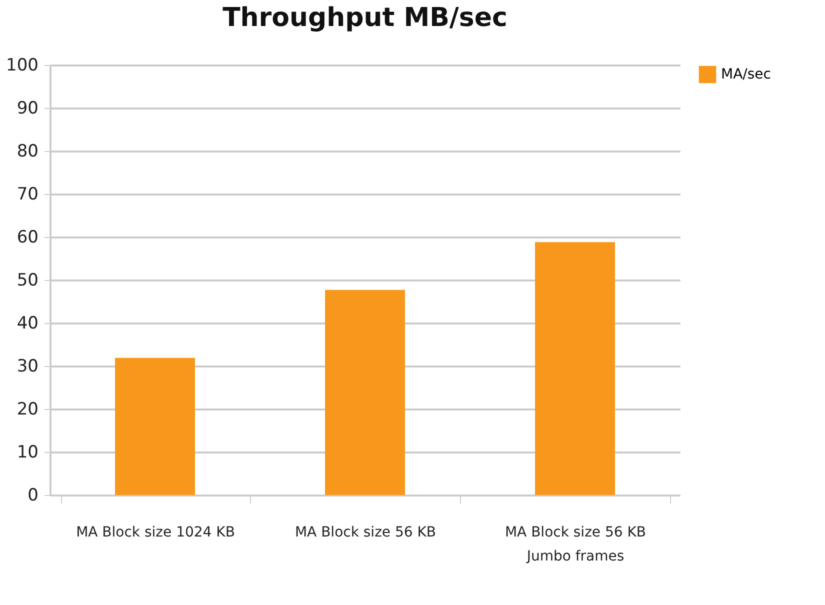  I want to click on x-tick-label: MA Block size 1024 KB, so click(155, 532).